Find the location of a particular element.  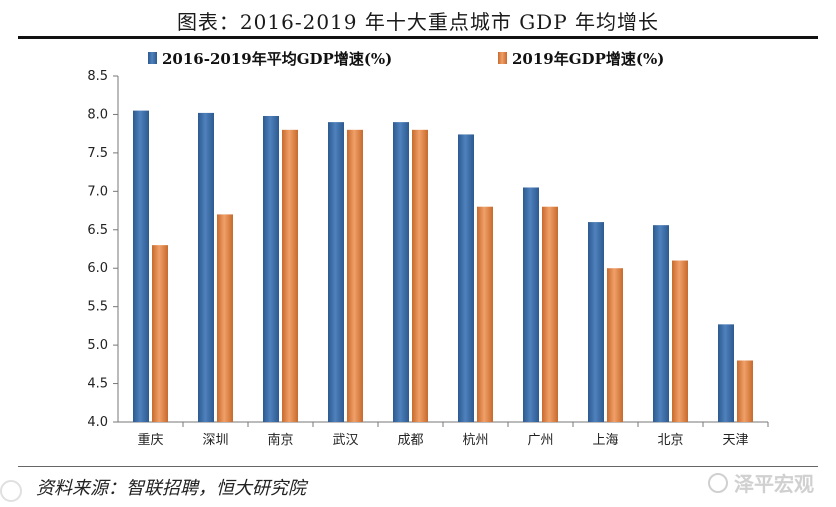

x-tick-label: 天津 is located at coordinates (735, 440).